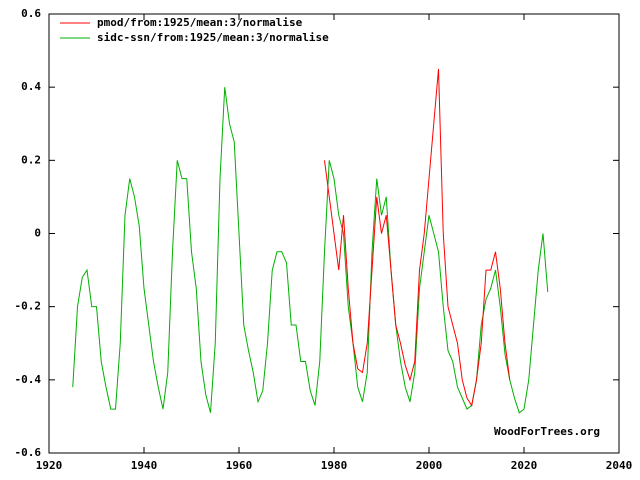 Image resolution: width=640 pixels, height=480 pixels. What do you see at coordinates (28, 306) in the screenshot?
I see `y-tick-label: -0.2` at bounding box center [28, 306].